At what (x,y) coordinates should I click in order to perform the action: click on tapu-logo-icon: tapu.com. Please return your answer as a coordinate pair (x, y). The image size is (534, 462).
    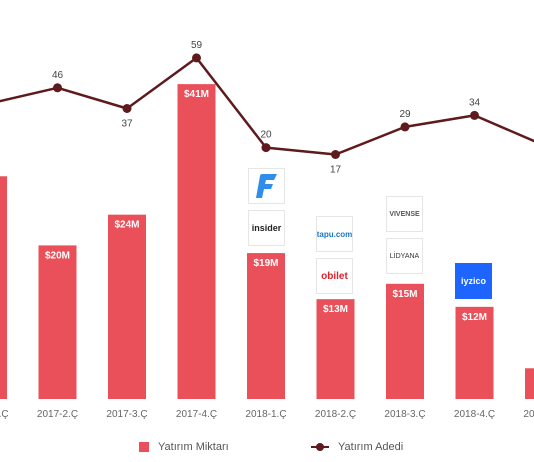
    Looking at the image, I should click on (334, 234).